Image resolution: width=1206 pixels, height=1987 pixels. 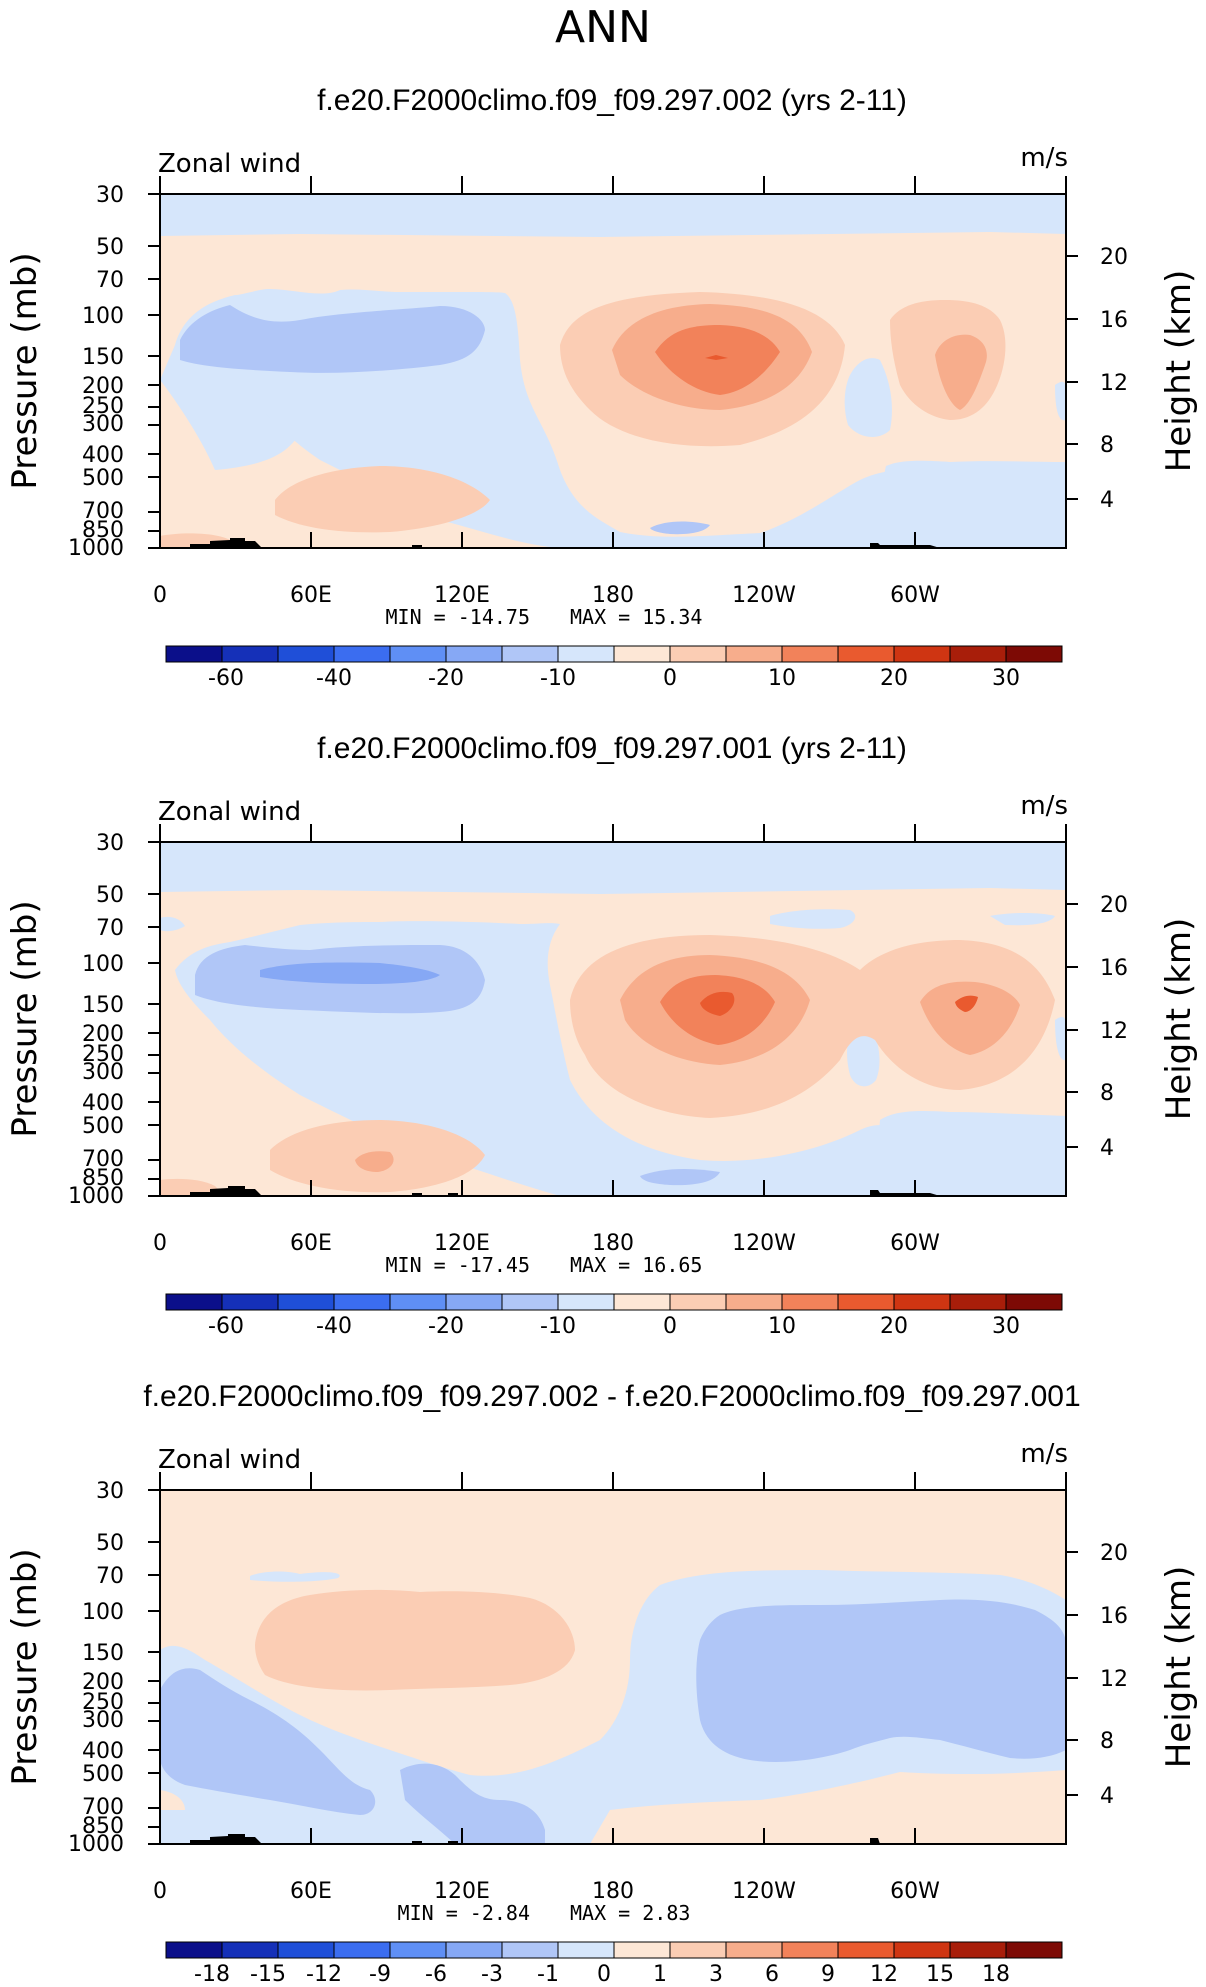 I want to click on panel-2-ytick-label: 150, so click(x=103, y=1005).